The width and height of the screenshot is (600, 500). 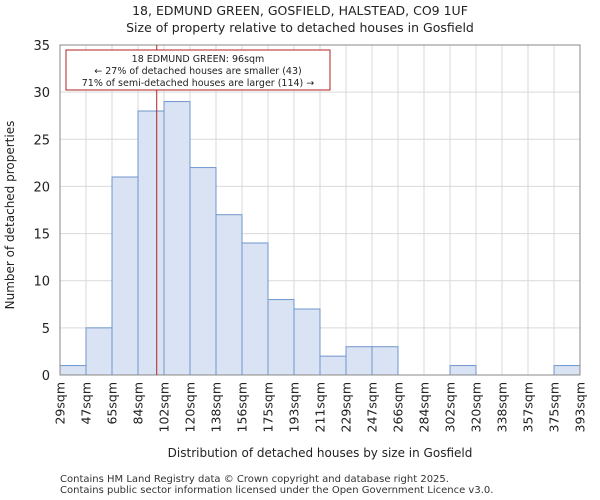 What do you see at coordinates (10, 215) in the screenshot?
I see `y-axis-label: Number of detached properties` at bounding box center [10, 215].